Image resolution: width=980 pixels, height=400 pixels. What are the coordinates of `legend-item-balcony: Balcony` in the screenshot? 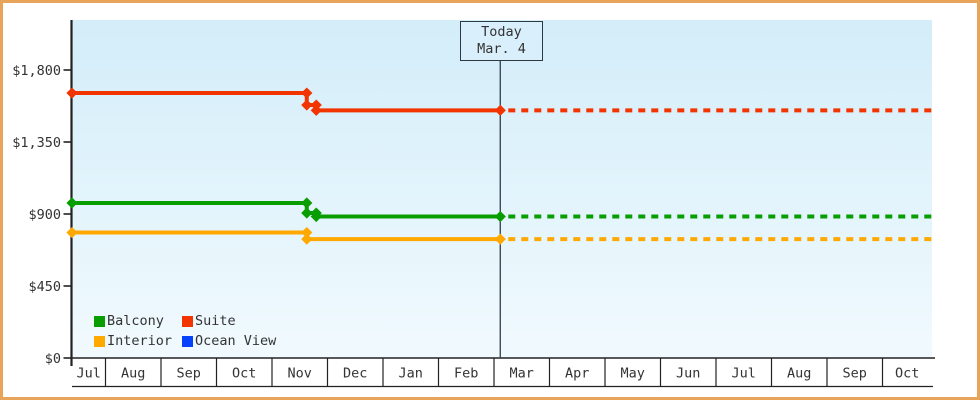 It's located at (138, 321).